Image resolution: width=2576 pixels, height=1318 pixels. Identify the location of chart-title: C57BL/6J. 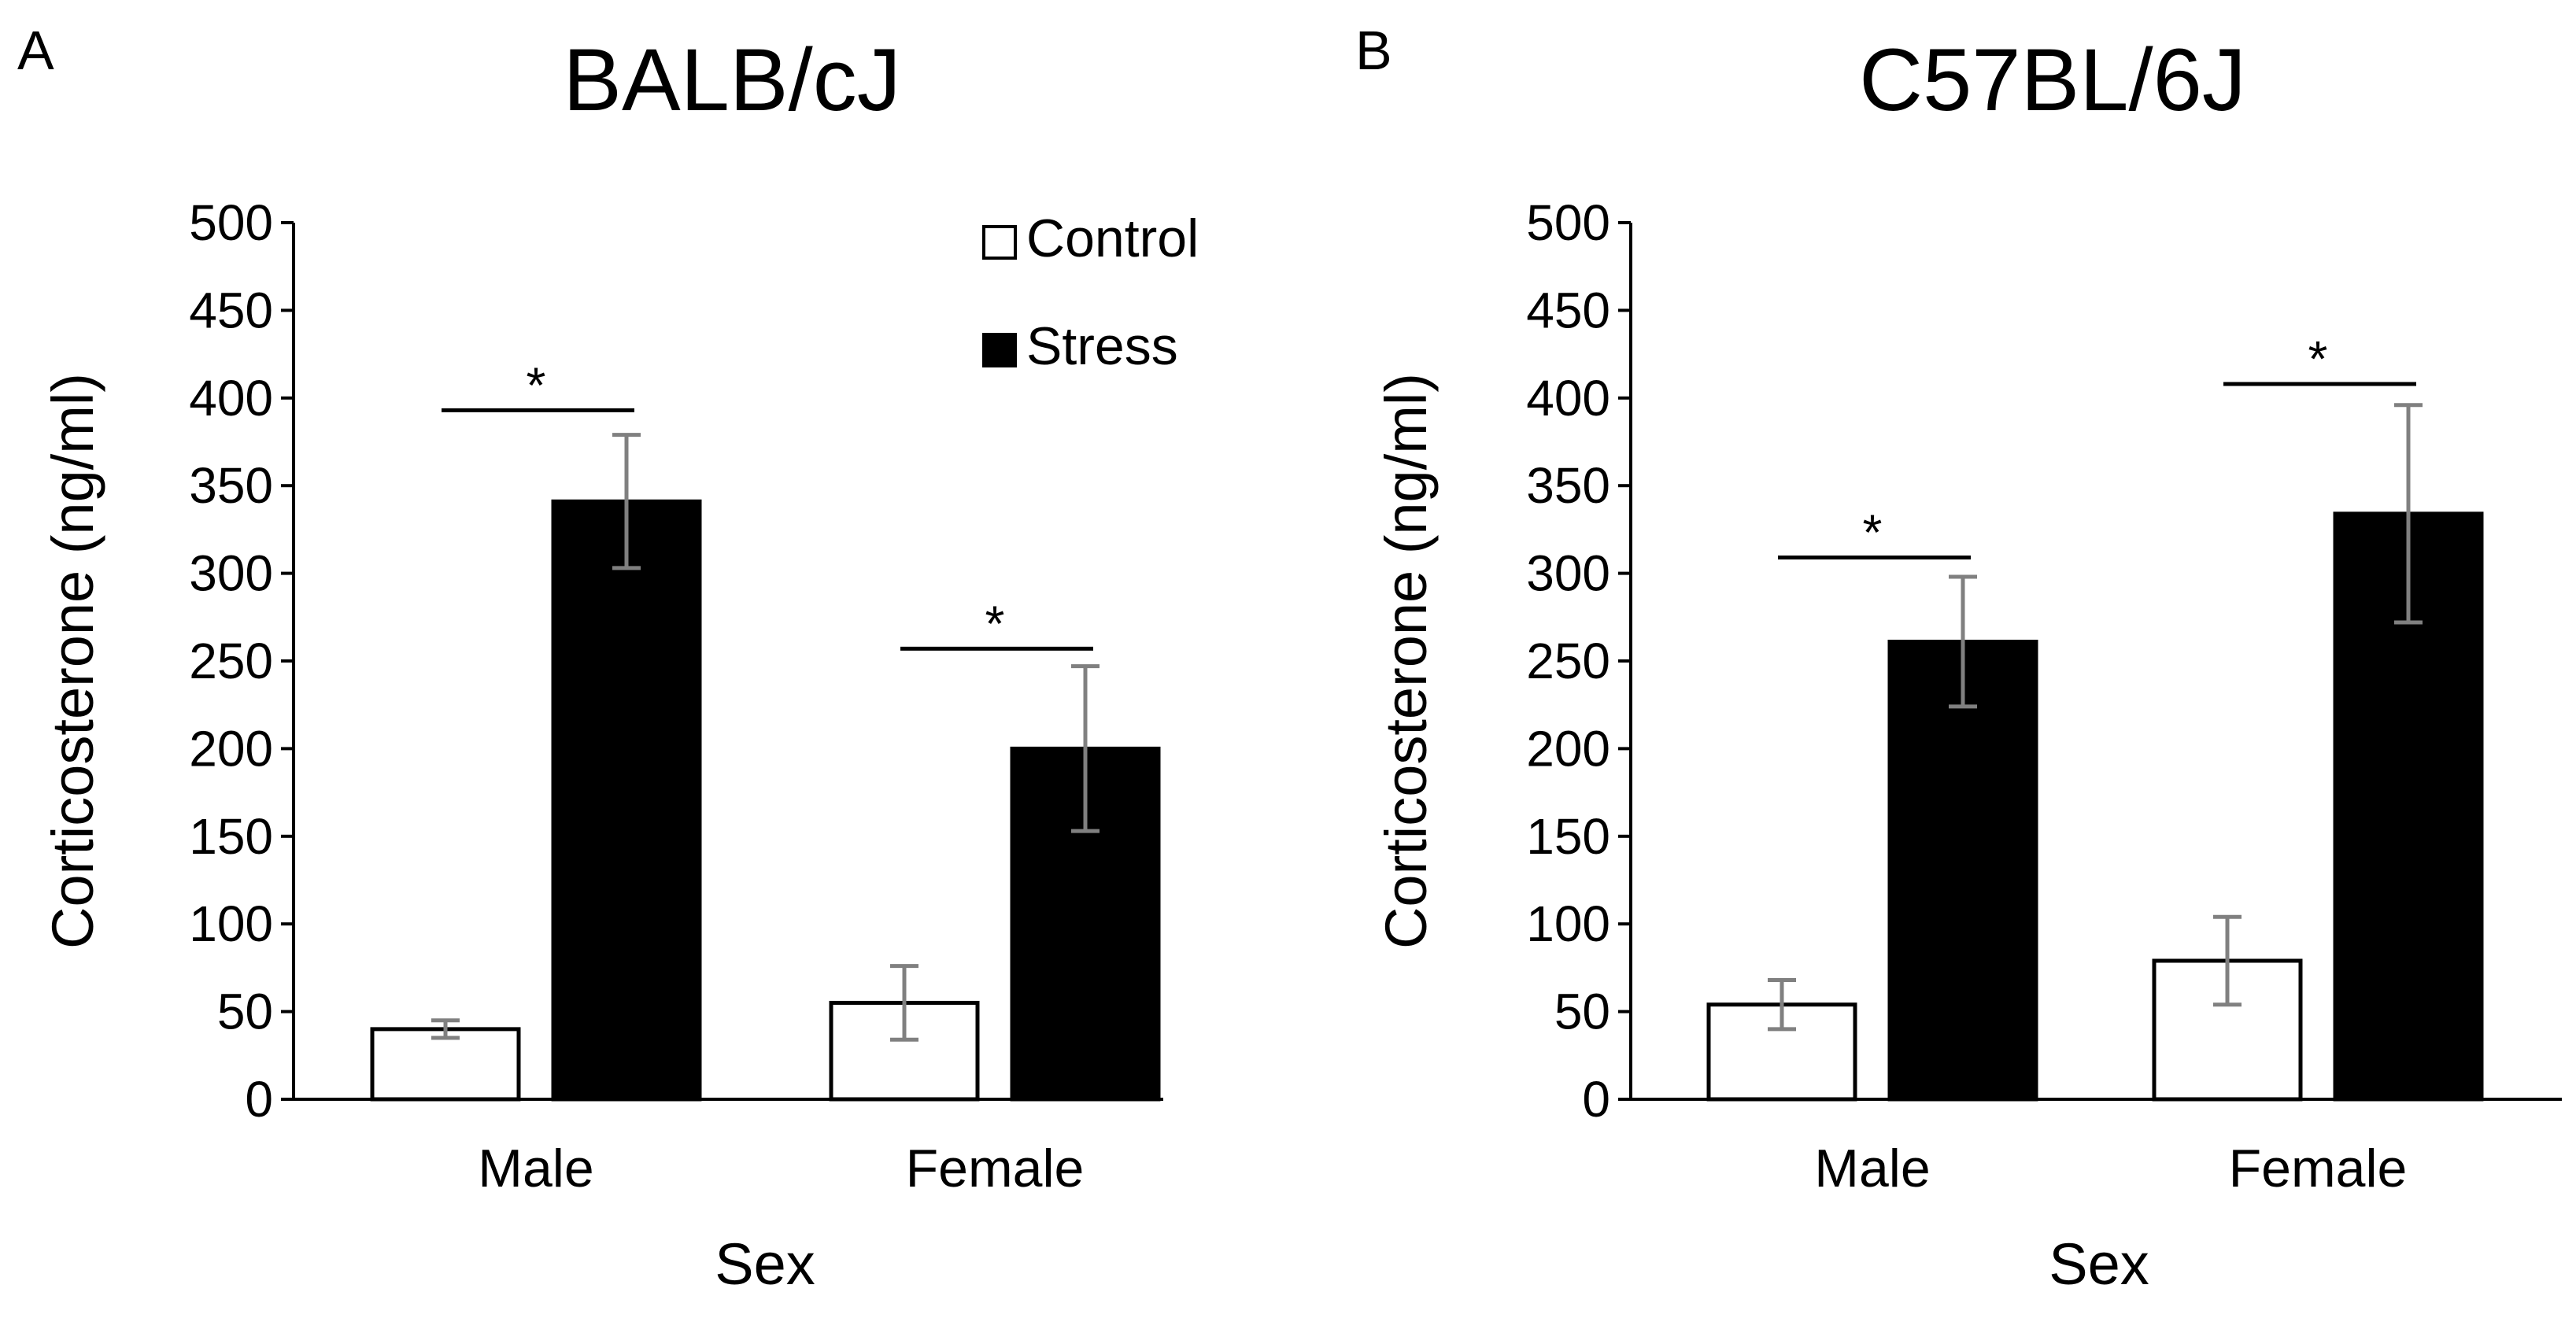
(2052, 80).